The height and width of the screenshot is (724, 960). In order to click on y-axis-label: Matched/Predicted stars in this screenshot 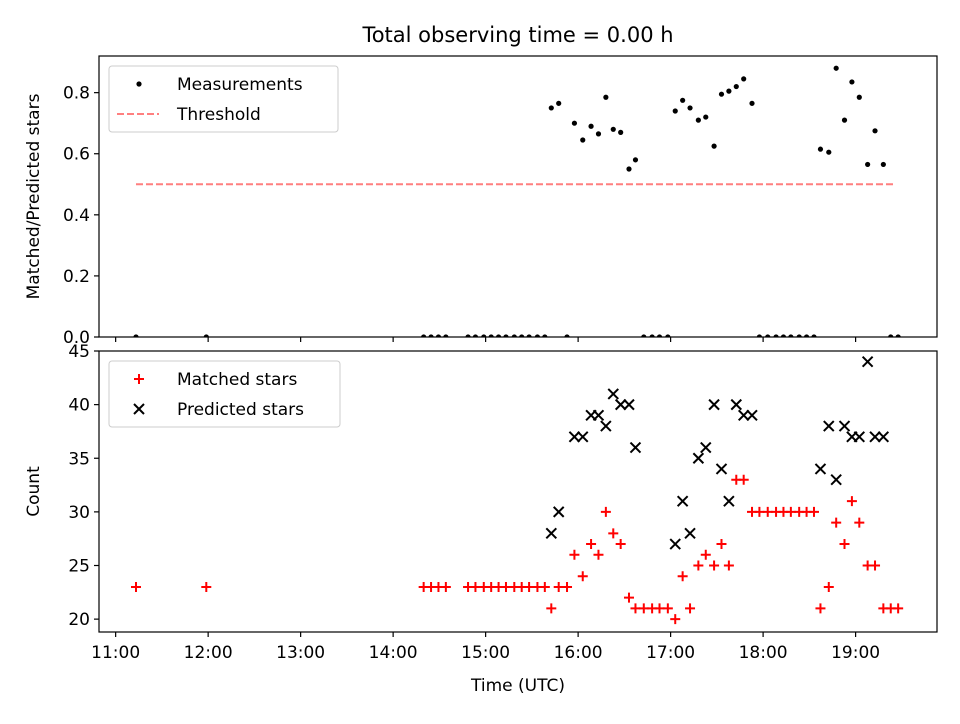, I will do `click(34, 196)`.